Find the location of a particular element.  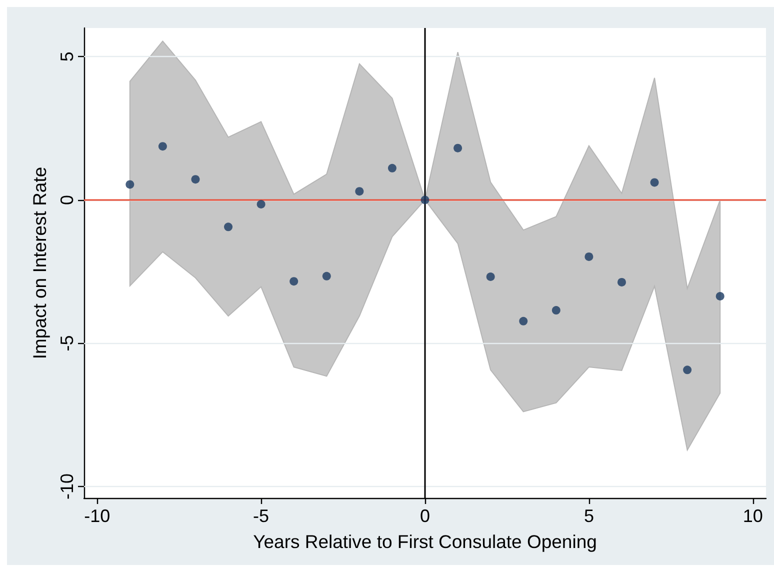

y-tick-label: 5 is located at coordinates (67, 57).